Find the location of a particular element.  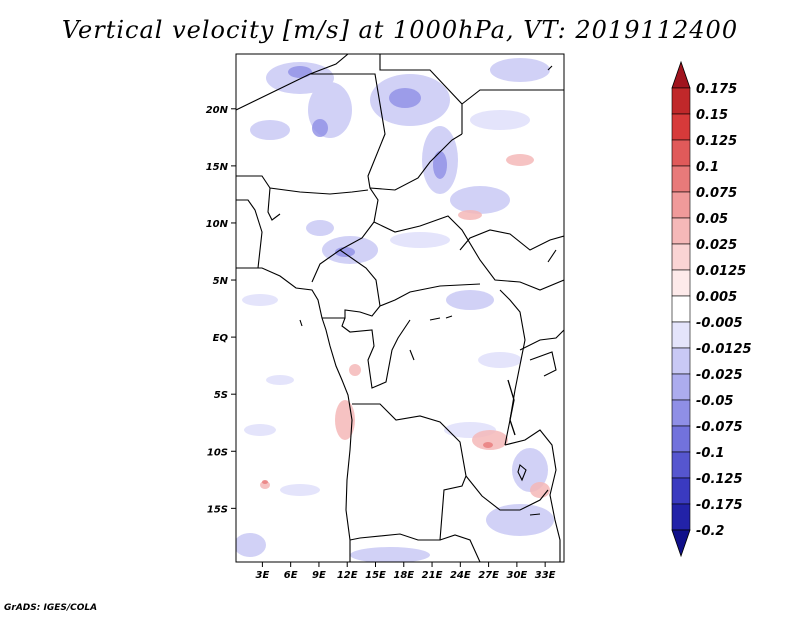

colorbar-label: 0.15 is located at coordinates (712, 115).